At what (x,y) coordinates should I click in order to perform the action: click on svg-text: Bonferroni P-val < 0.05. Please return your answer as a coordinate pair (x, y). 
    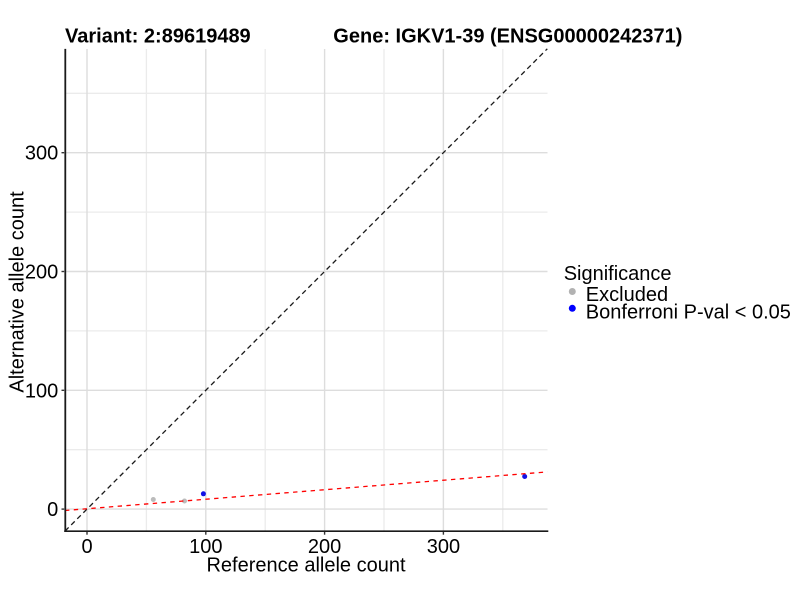
    Looking at the image, I should click on (688, 312).